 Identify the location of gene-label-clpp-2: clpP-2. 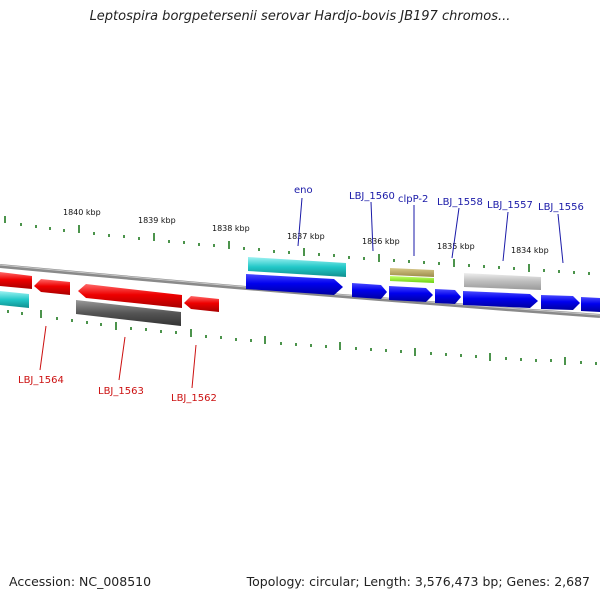
(413, 199).